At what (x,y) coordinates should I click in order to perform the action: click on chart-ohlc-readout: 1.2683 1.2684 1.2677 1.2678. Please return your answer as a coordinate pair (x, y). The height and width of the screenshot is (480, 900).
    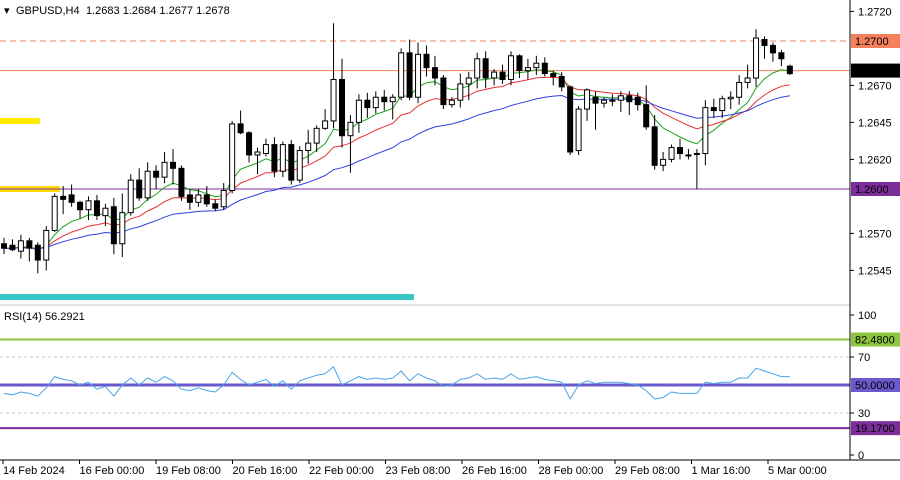
    Looking at the image, I should click on (158, 11).